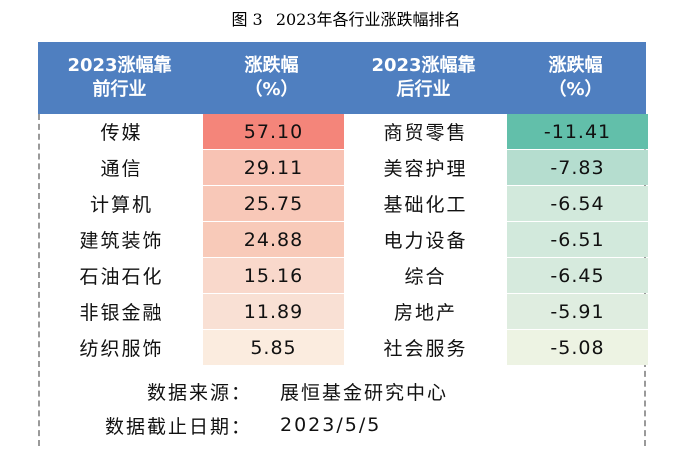 The height and width of the screenshot is (450, 692). What do you see at coordinates (577, 167) in the screenshot?
I see `bottom-industry-change: -7.83` at bounding box center [577, 167].